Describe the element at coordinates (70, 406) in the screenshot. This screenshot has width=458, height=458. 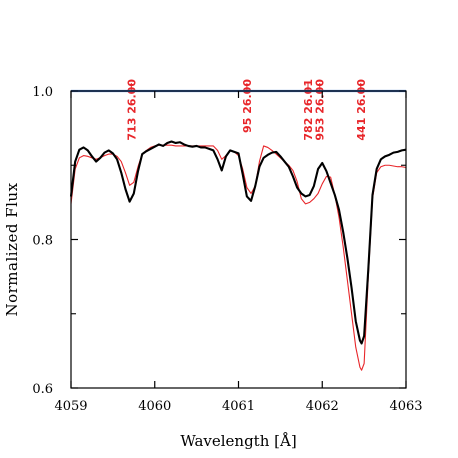
I see `x-tick-label: 4059` at that location.